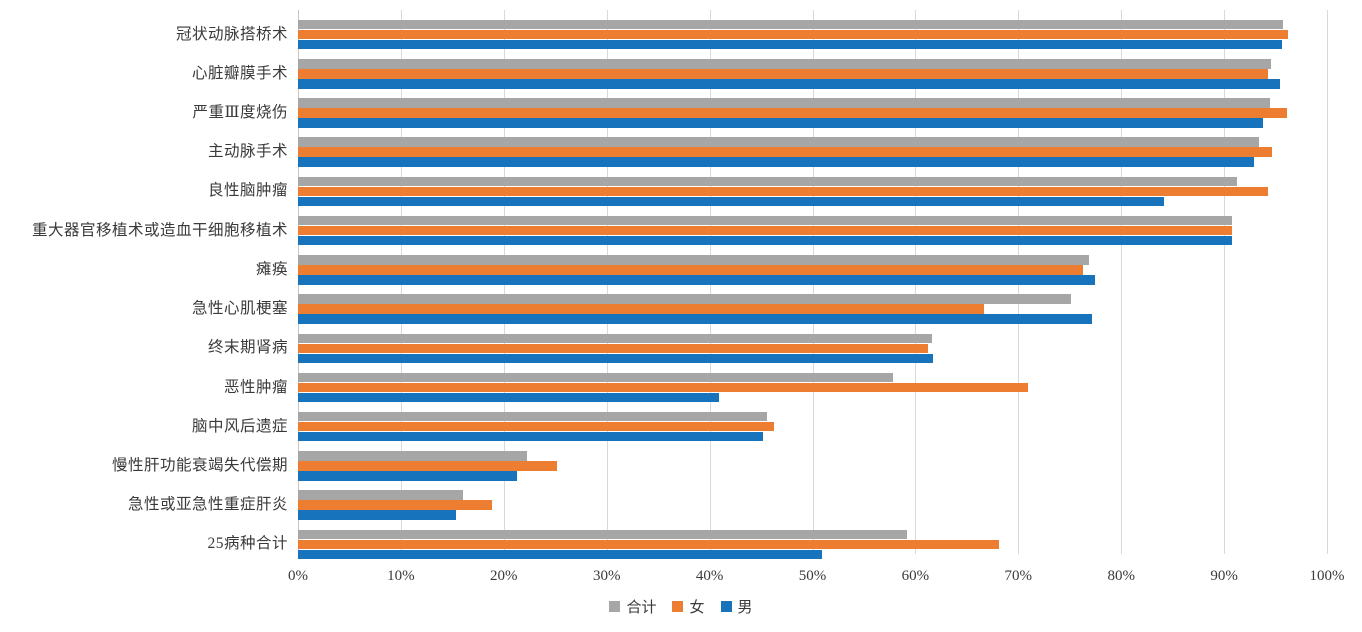  Describe the element at coordinates (697, 608) in the screenshot. I see `legend-label: 女` at that location.